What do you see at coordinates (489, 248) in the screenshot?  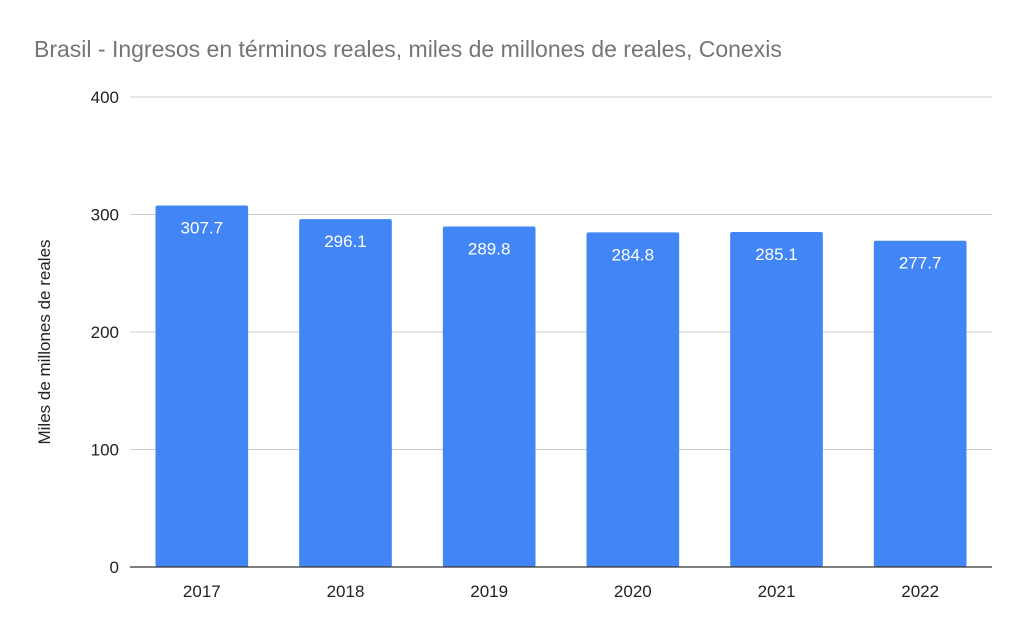 I see `data-label: 289.8` at bounding box center [489, 248].